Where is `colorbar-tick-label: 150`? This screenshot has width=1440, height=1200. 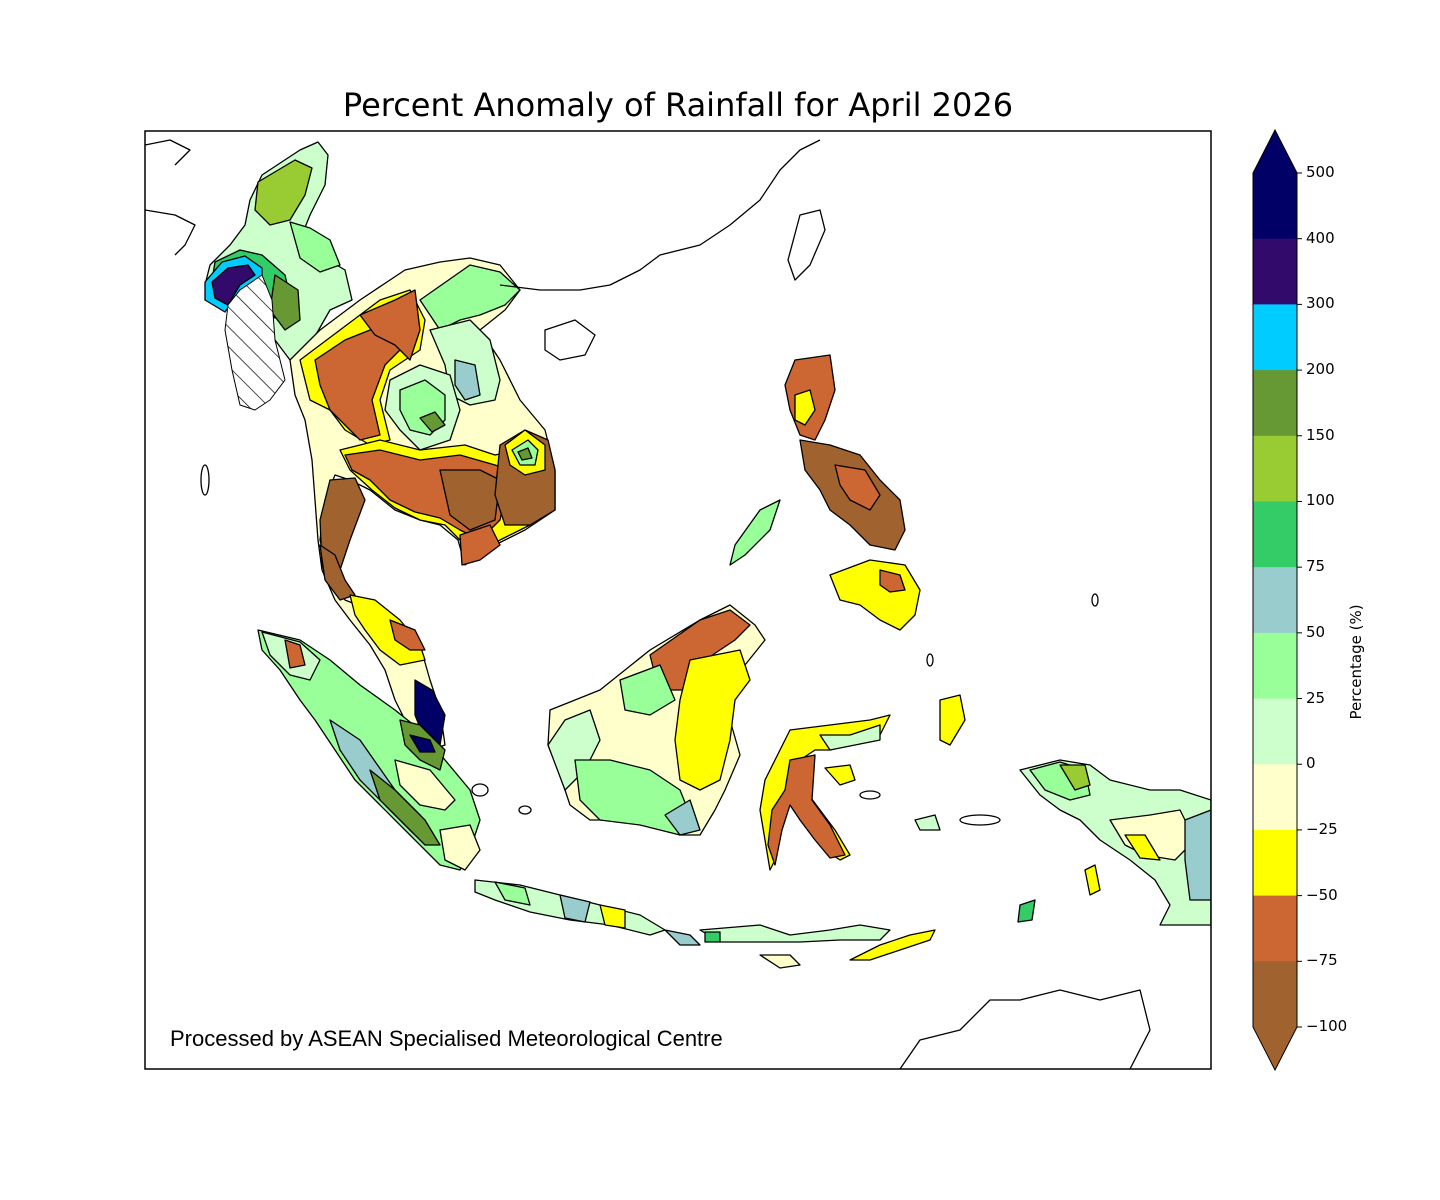 colorbar-tick-label: 150 is located at coordinates (1320, 434).